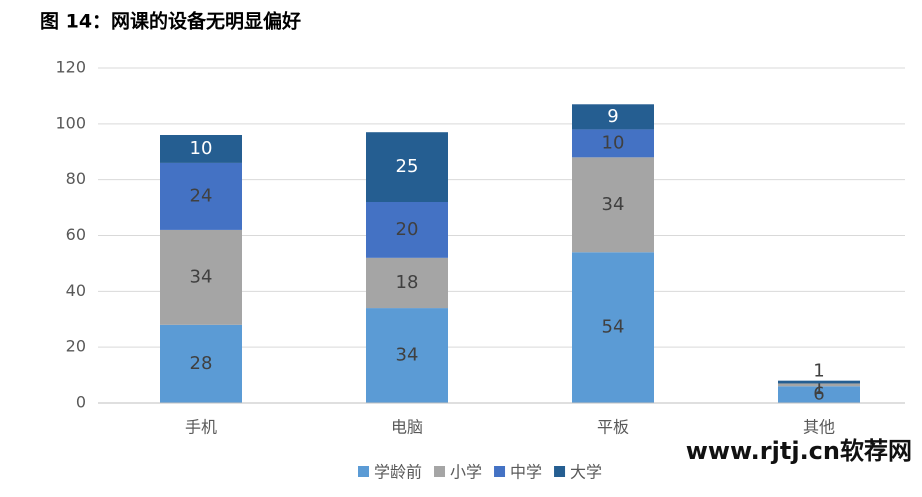 The width and height of the screenshot is (922, 497). What do you see at coordinates (799, 451) in the screenshot?
I see `watermark: www.rjtj.cn软荐网` at bounding box center [799, 451].